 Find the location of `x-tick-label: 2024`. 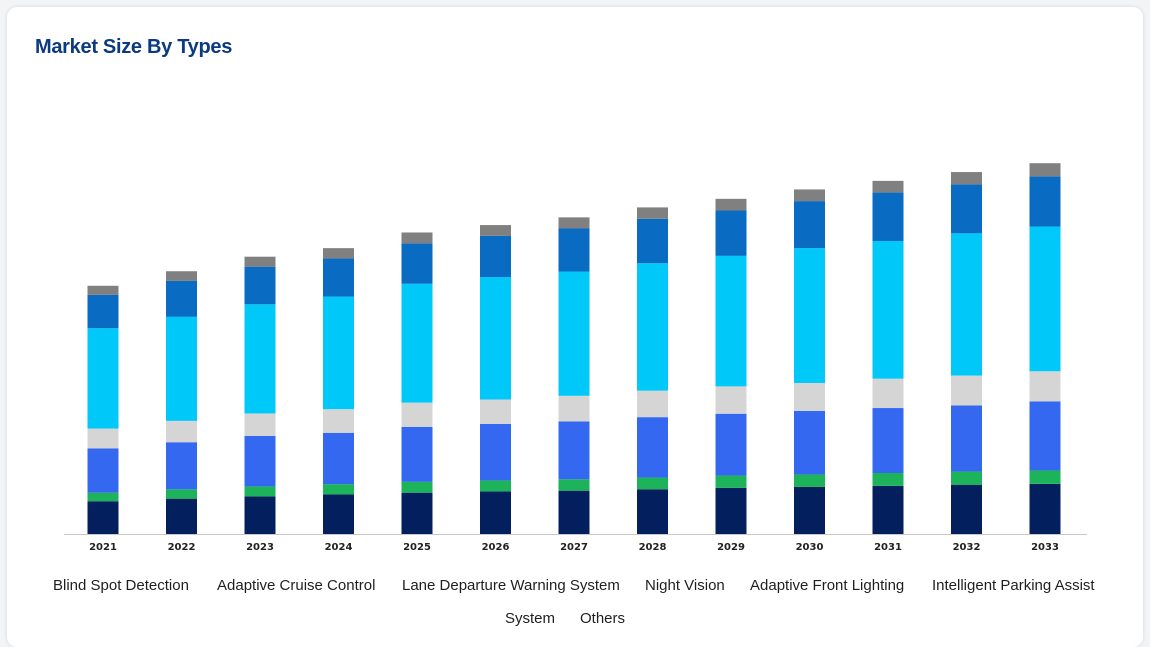

x-tick-label: 2024 is located at coordinates (339, 547).